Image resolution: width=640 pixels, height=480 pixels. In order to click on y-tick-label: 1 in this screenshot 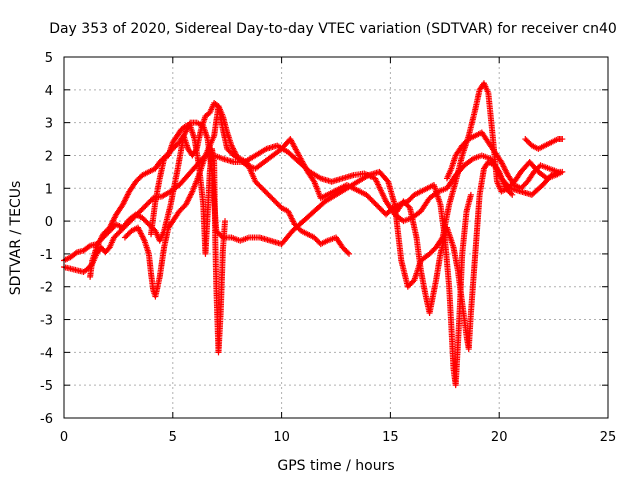, I will do `click(49, 189)`.